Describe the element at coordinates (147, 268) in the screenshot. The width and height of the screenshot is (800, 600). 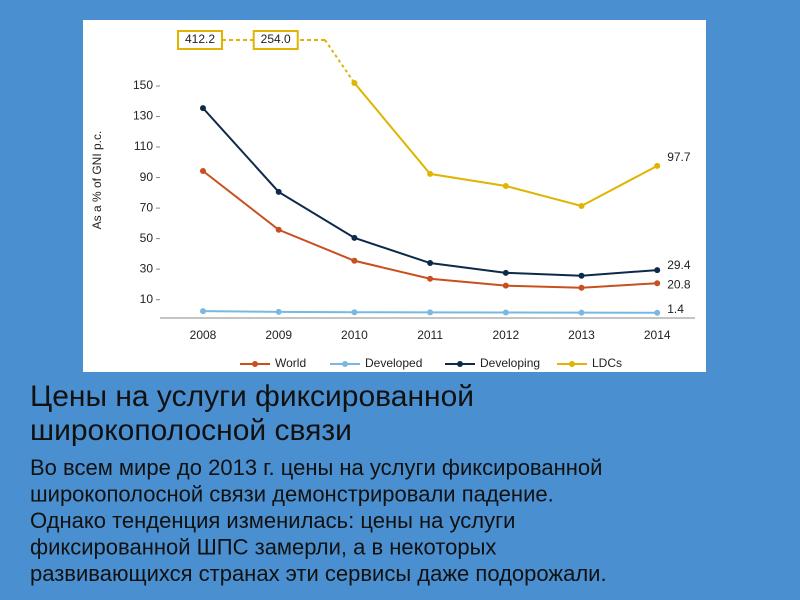
I see `y-tick-label: 30` at that location.